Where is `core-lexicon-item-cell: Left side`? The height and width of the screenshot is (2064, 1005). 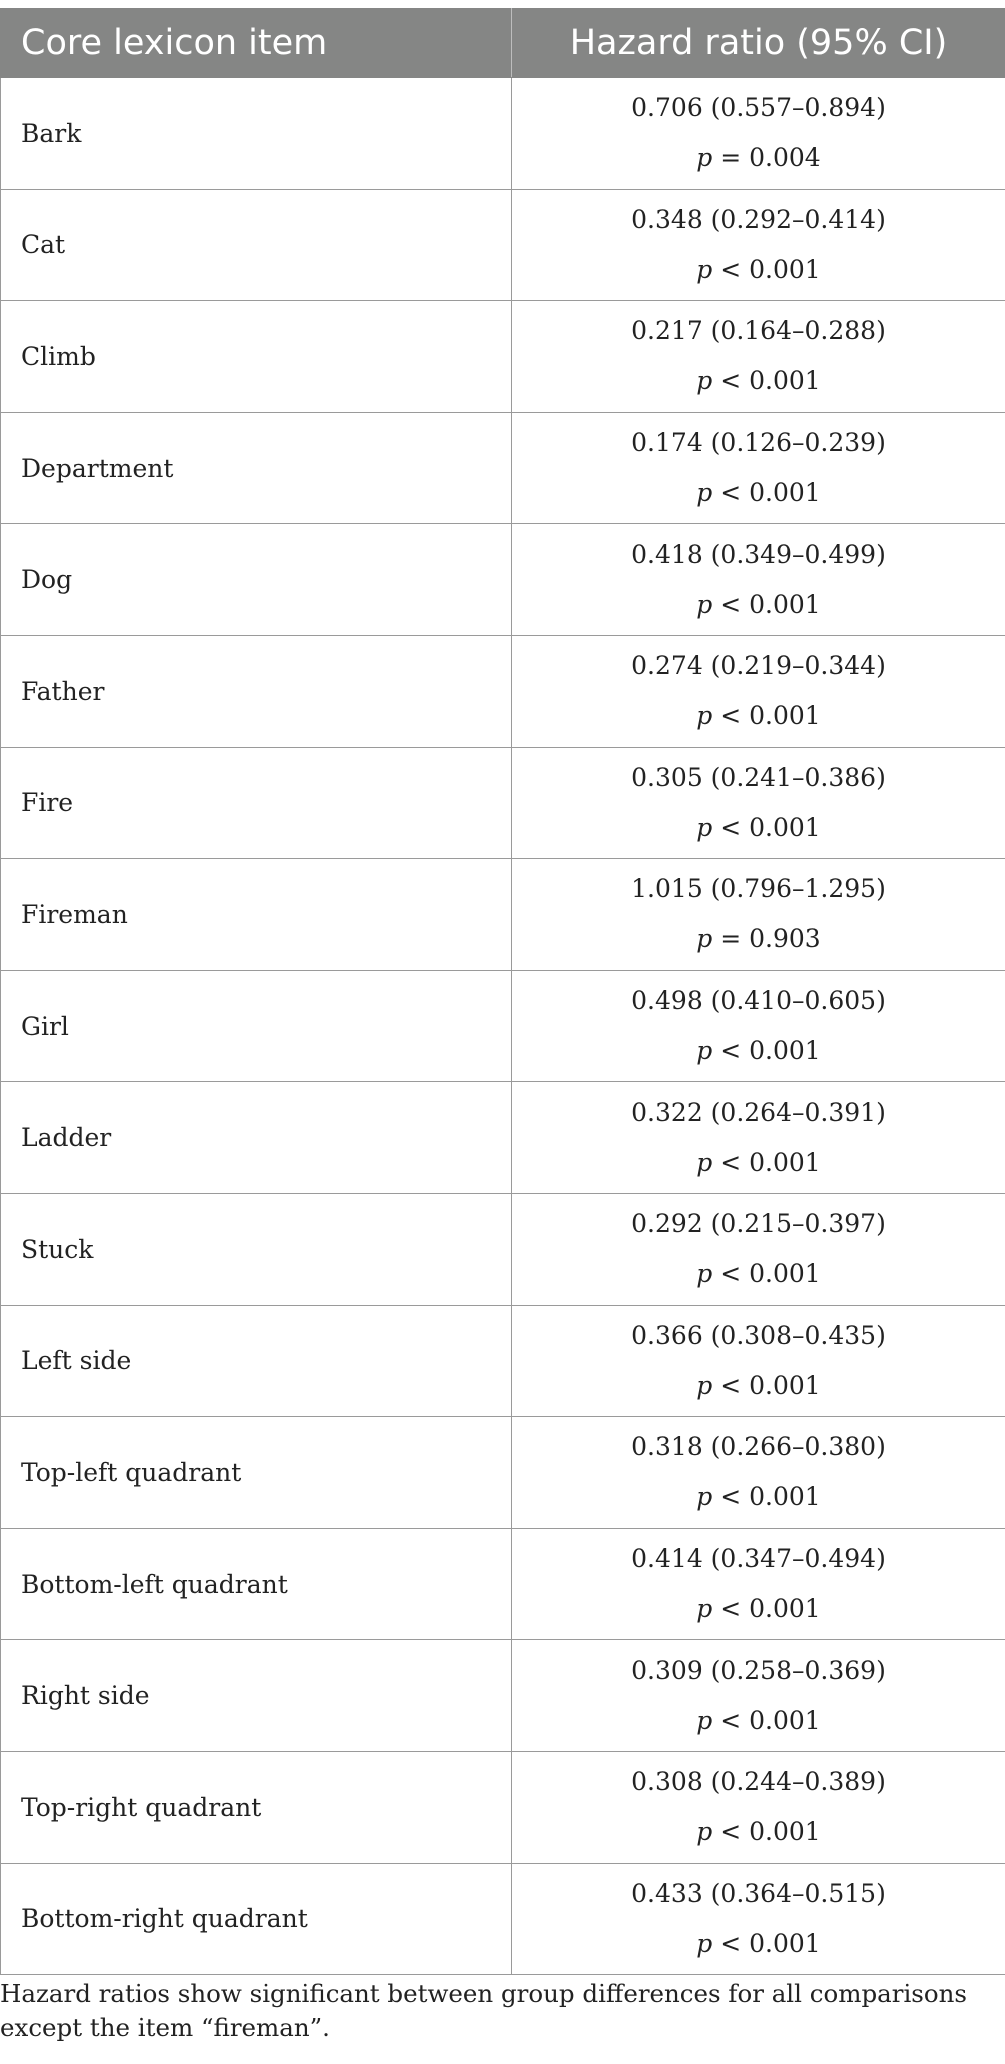
core-lexicon-item-cell: Left side is located at coordinates (256, 1361).